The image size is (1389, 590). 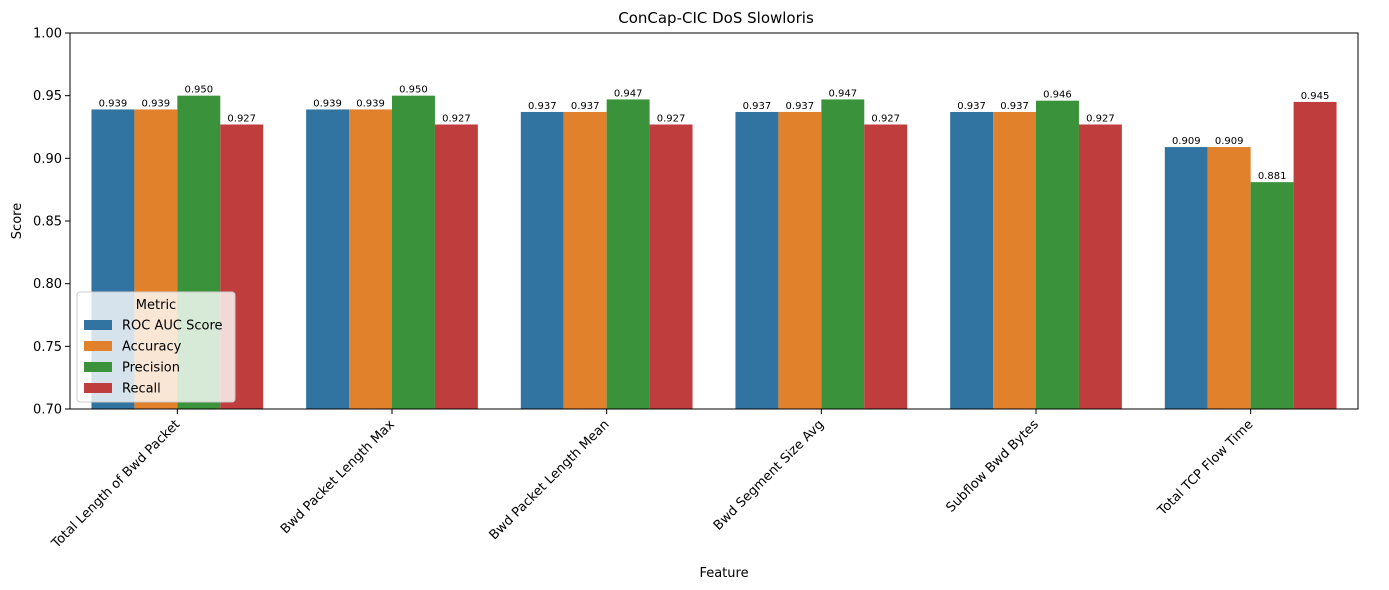 What do you see at coordinates (141, 389) in the screenshot?
I see `legend-label: Recall` at bounding box center [141, 389].